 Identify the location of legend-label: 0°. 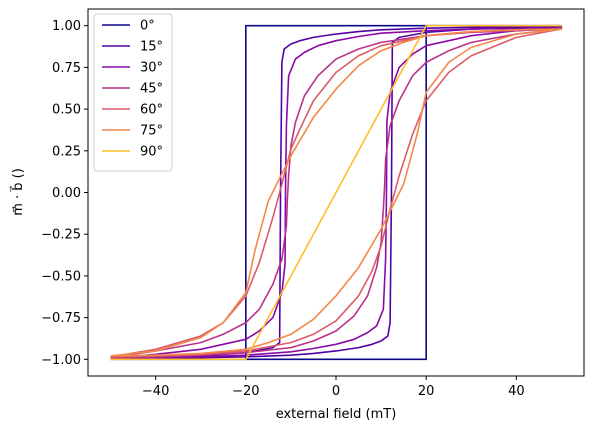
(147, 26).